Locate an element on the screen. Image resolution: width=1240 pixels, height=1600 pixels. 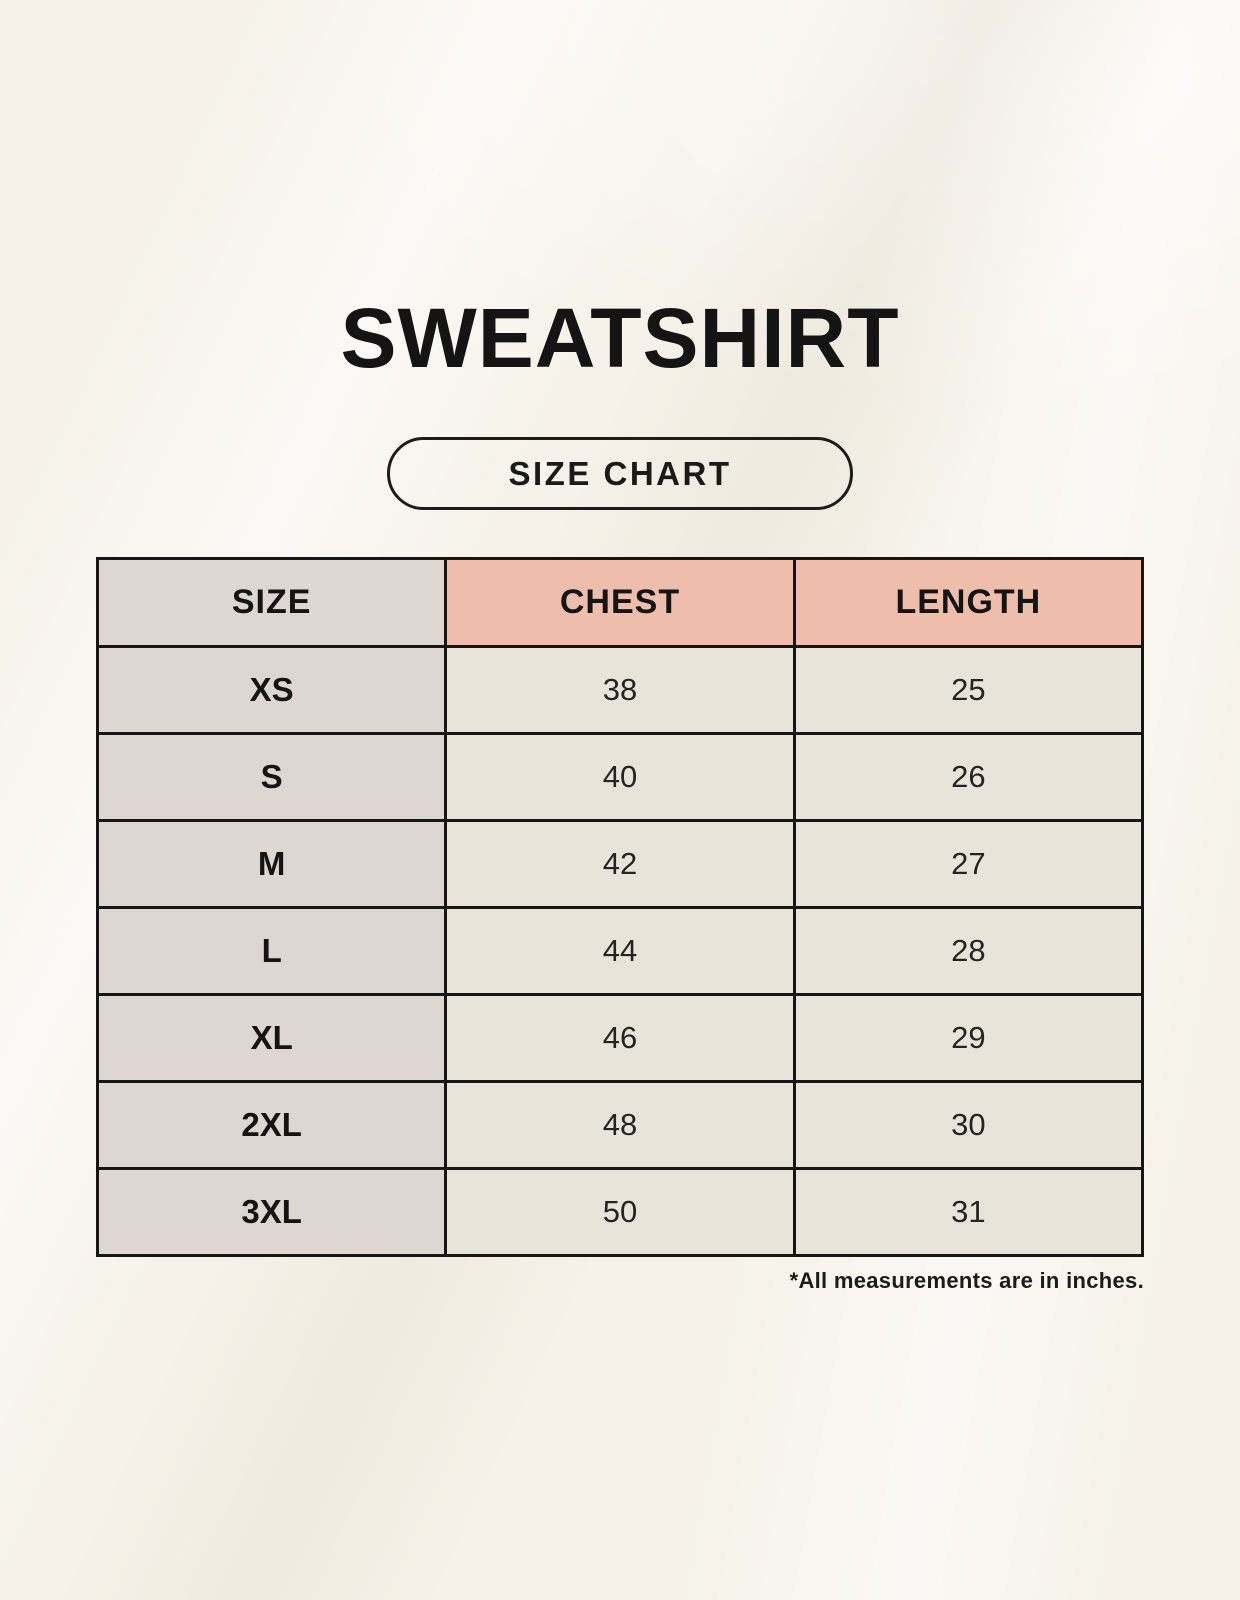
size-label: XS is located at coordinates (271, 690).